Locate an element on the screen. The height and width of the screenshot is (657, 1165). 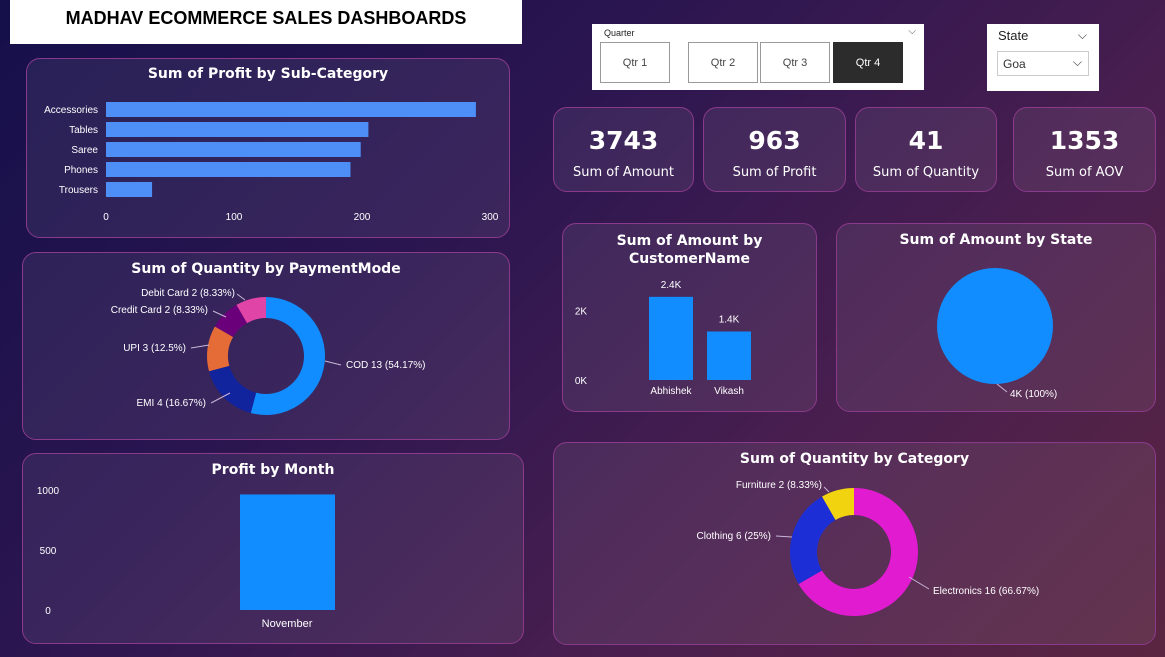
quarter-button-qtr1: Qtr 1 is located at coordinates (635, 62).